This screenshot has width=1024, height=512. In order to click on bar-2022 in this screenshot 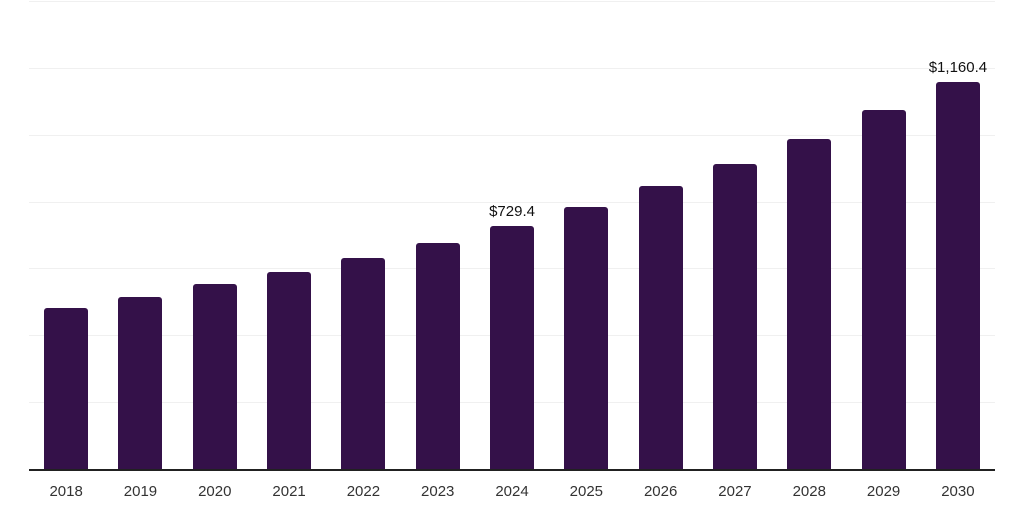, I will do `click(363, 364)`.